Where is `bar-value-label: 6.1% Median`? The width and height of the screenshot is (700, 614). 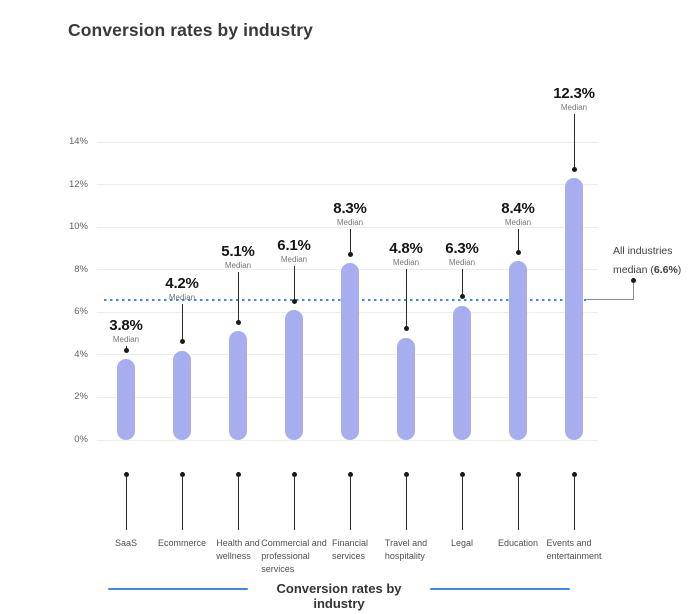
bar-value-label: 6.1% Median is located at coordinates (294, 251).